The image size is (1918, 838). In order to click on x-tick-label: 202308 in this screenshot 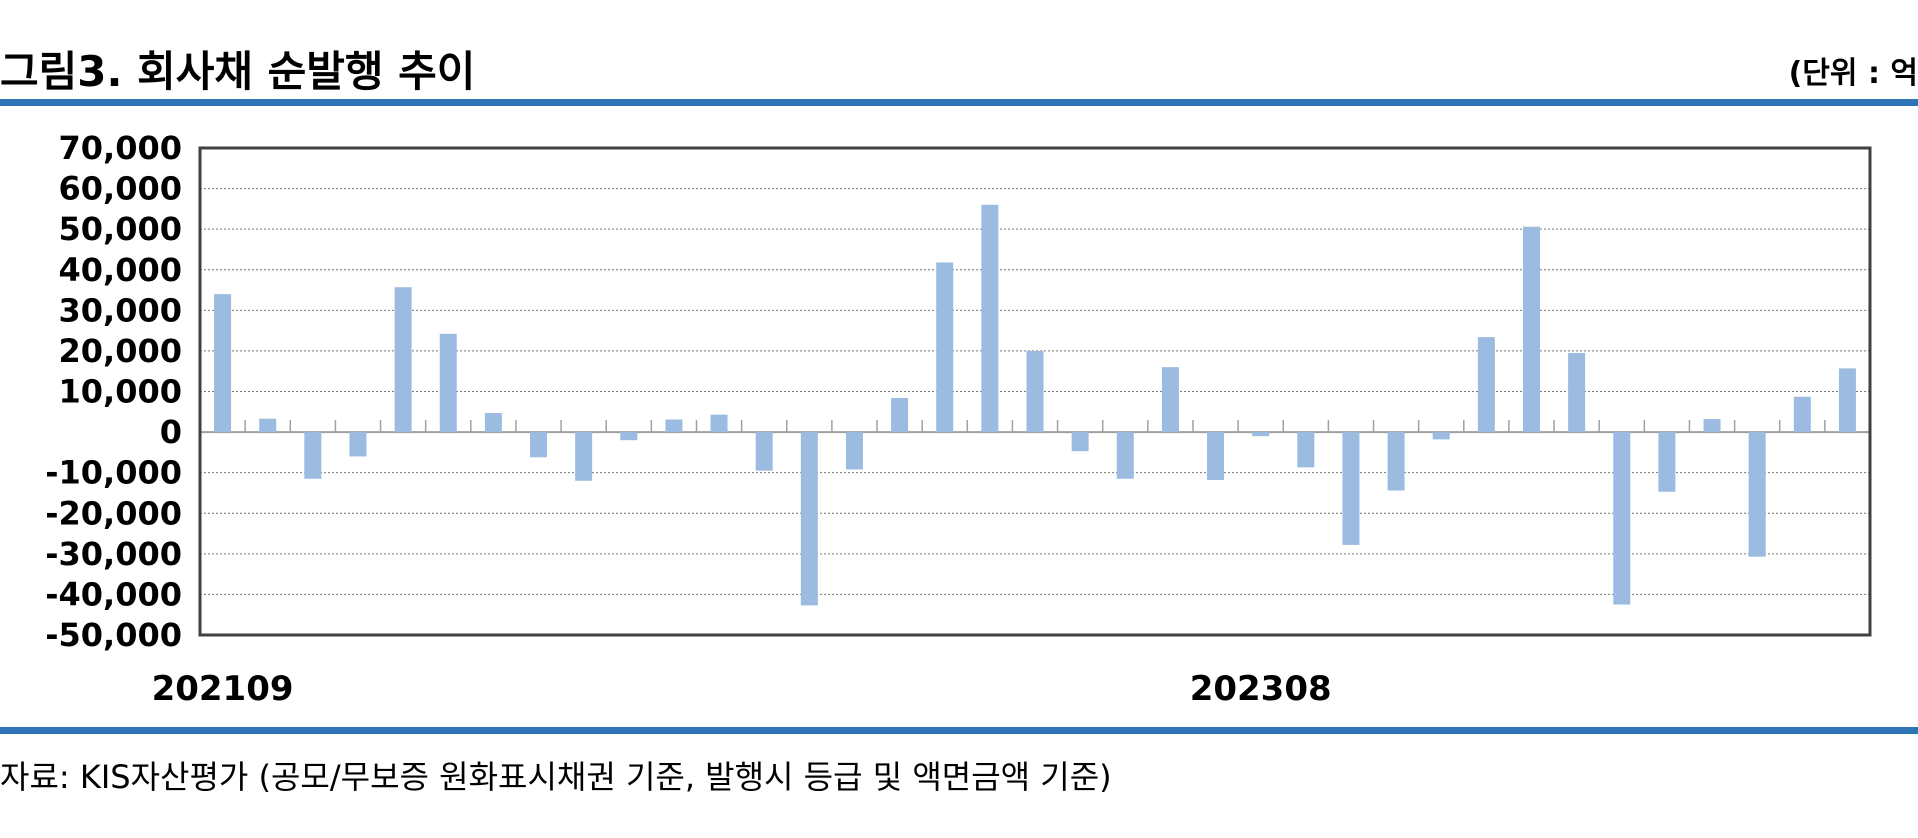, I will do `click(1261, 689)`.